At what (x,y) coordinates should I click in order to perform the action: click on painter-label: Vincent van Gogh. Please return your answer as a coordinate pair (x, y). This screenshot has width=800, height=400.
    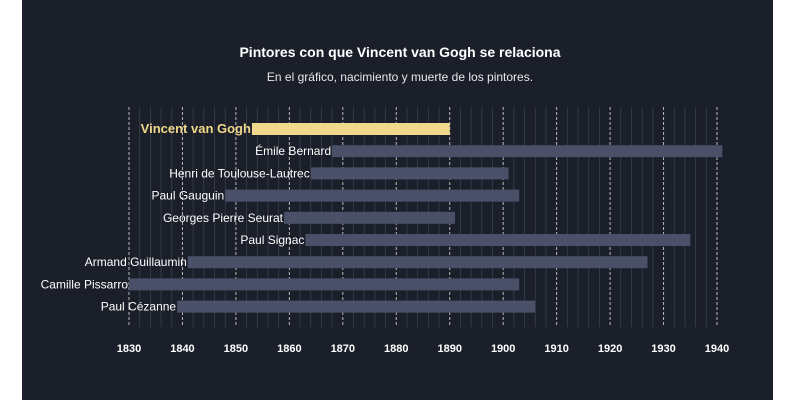
    Looking at the image, I should click on (196, 128).